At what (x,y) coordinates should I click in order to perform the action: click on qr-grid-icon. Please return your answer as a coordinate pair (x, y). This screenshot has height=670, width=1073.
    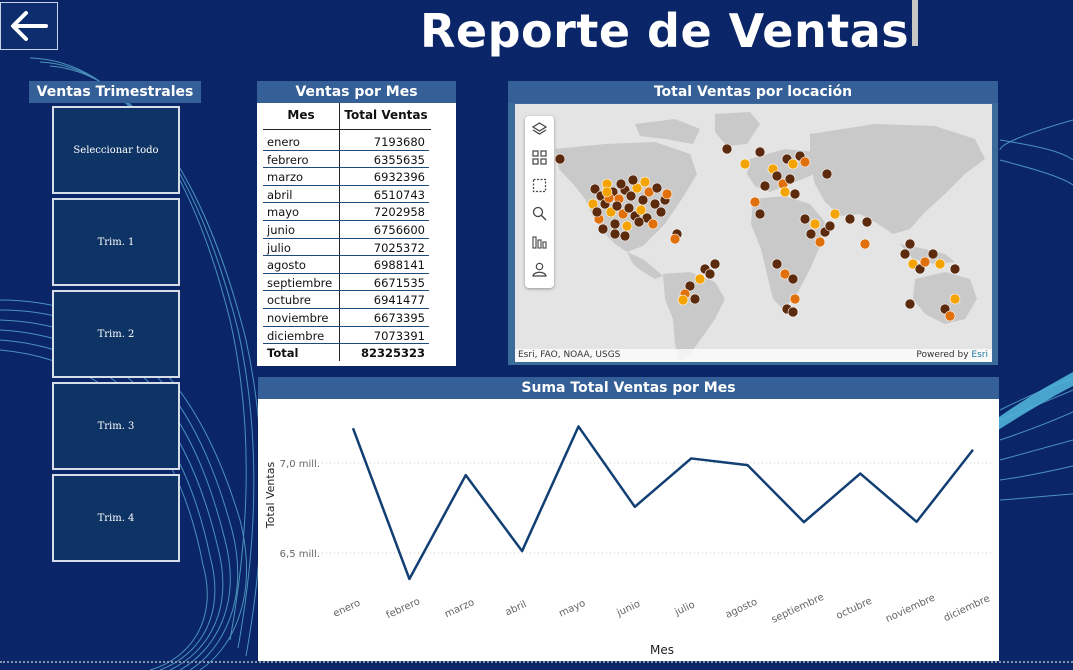
    Looking at the image, I should click on (539, 157).